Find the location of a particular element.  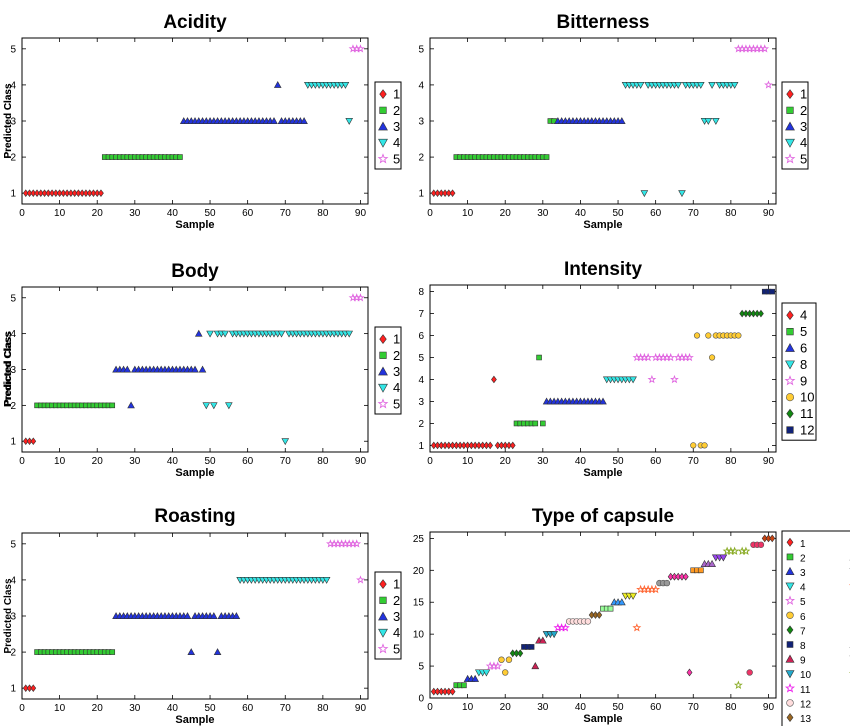

x-tick-label: 90 is located at coordinates (769, 213).